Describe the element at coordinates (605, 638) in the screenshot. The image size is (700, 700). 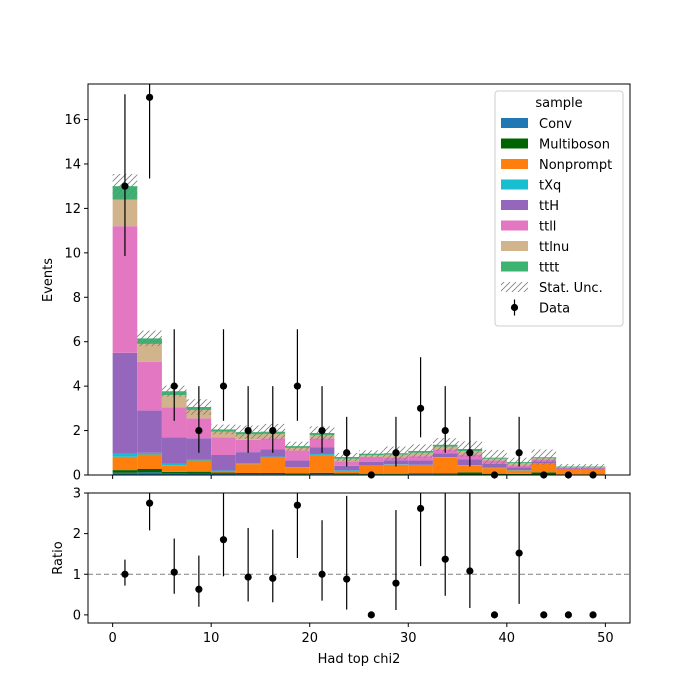
I see `ratio-x-tick-label: 50` at that location.